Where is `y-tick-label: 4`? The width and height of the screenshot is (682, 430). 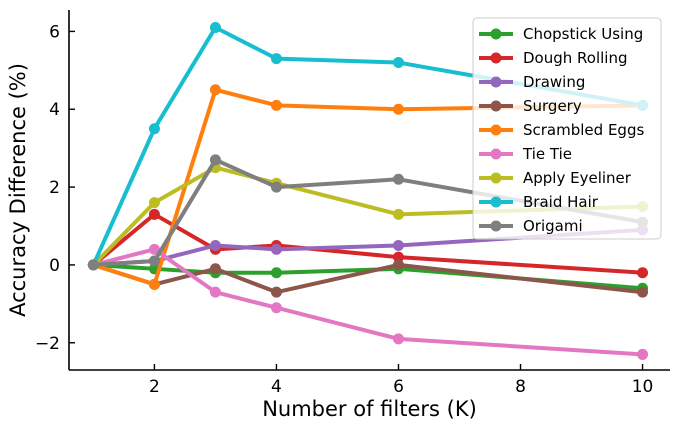
y-tick-label: 4 is located at coordinates (54, 110).